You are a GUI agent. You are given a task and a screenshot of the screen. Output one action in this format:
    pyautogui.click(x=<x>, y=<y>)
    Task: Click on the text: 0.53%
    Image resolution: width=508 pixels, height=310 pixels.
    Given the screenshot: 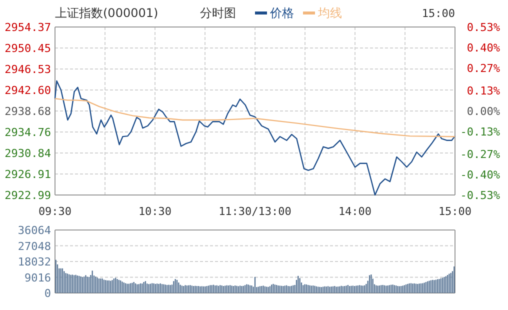 What is the action you would take?
    pyautogui.click(x=483, y=27)
    